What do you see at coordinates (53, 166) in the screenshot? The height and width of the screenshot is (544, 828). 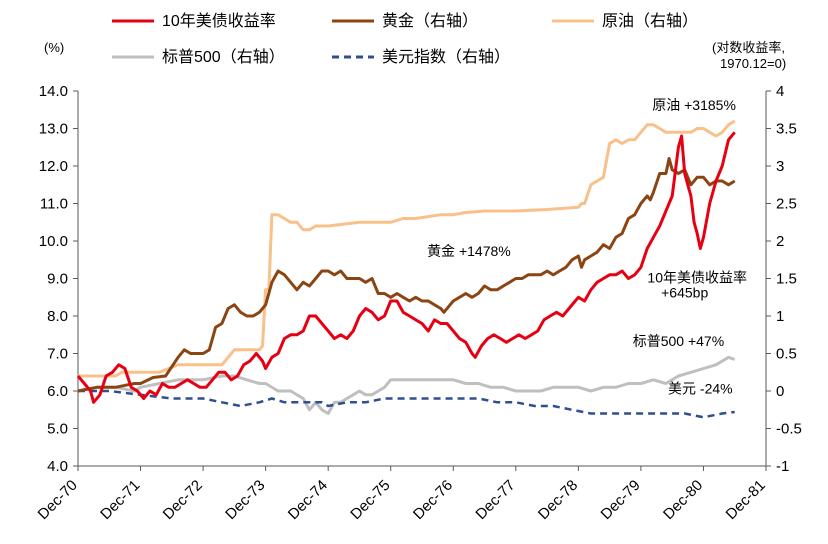 I see `left-tick-label: 12.0` at bounding box center [53, 166].